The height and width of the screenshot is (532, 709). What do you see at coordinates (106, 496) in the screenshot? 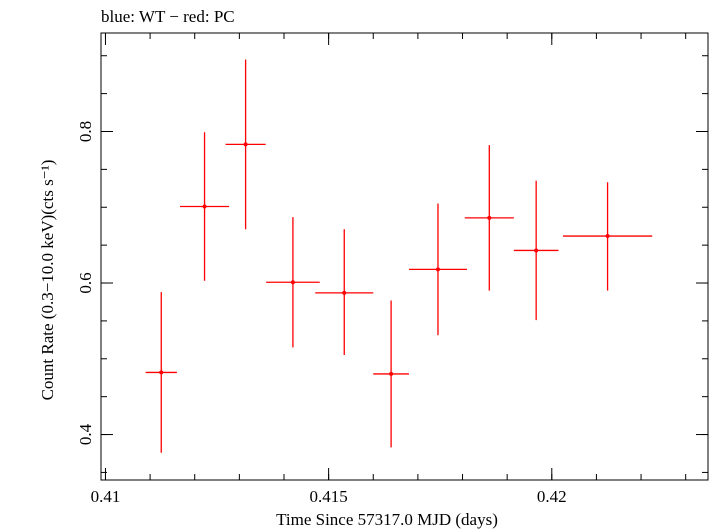
I see `x-tick-label: 0.41` at bounding box center [106, 496].